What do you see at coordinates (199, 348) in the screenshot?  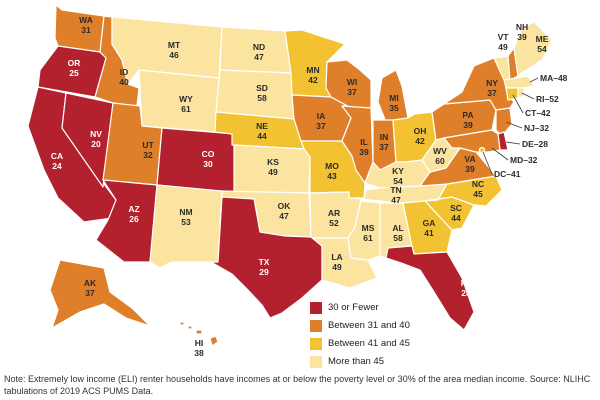 I see `state-label-hi: HI 38` at bounding box center [199, 348].